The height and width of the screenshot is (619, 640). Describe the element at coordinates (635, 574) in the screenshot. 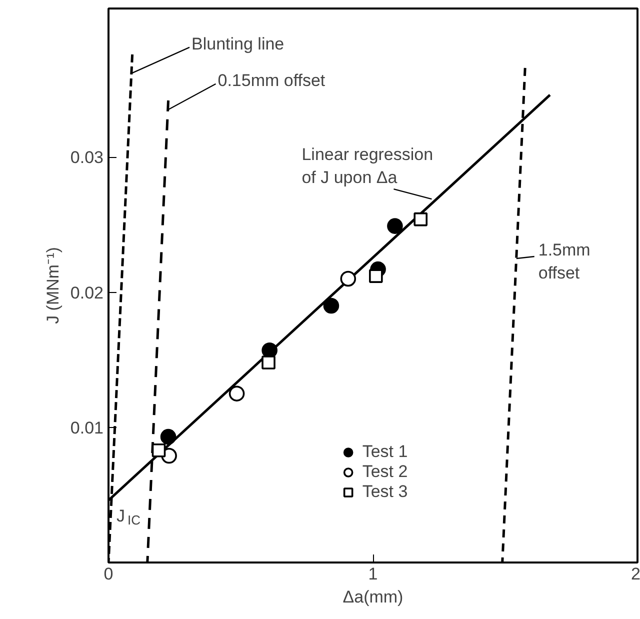

I see `x-tick-label: 2` at that location.